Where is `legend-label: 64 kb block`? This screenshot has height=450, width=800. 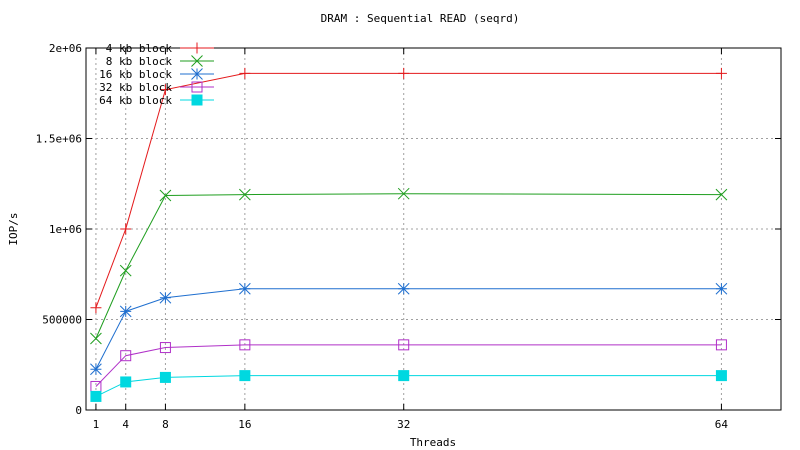
legend-label: 64 kb block is located at coordinates (135, 100).